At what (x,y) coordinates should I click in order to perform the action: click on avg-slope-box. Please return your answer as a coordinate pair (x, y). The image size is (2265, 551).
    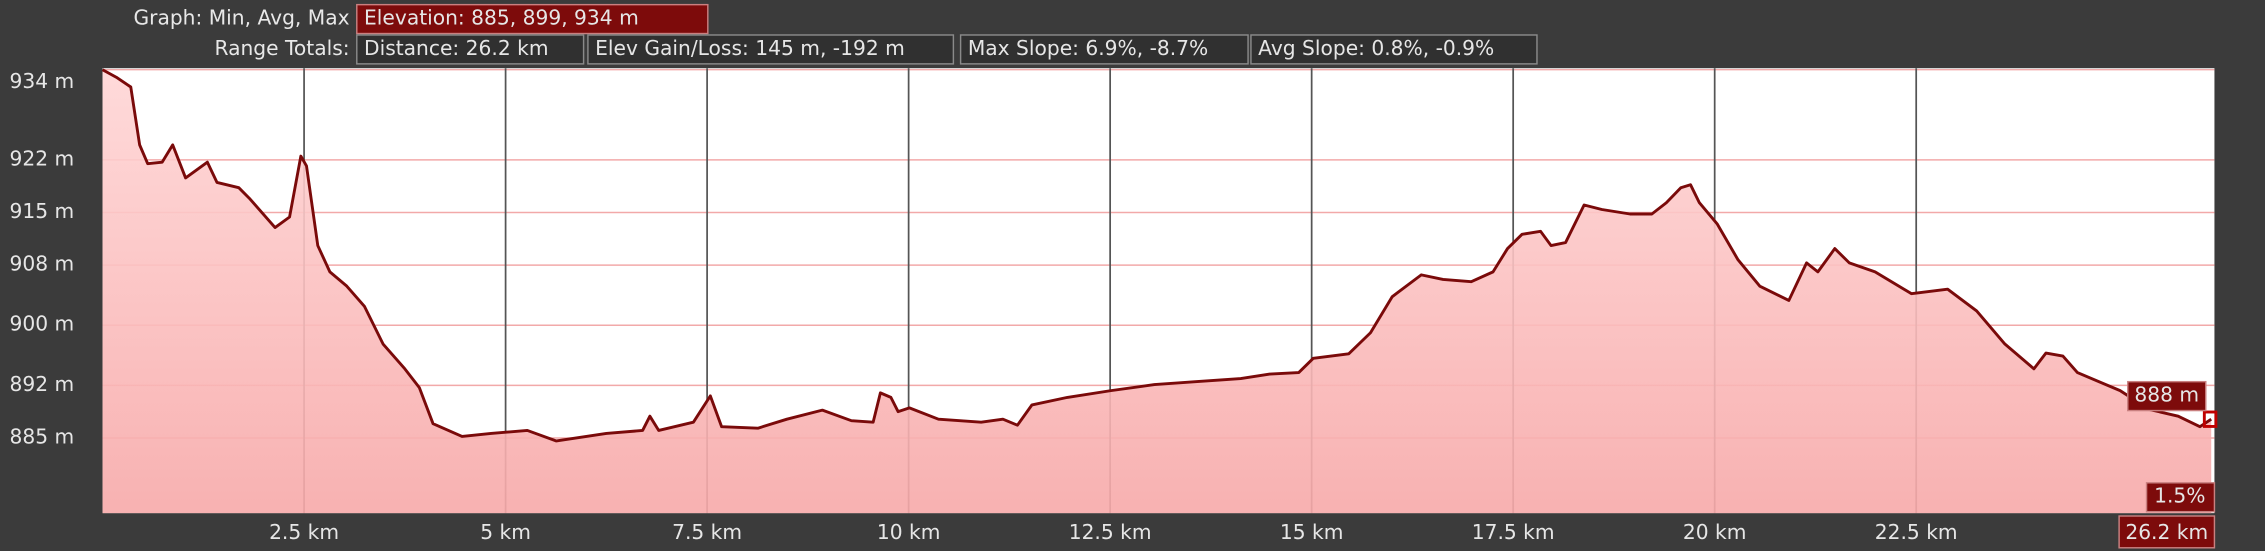
    Looking at the image, I should click on (1394, 49).